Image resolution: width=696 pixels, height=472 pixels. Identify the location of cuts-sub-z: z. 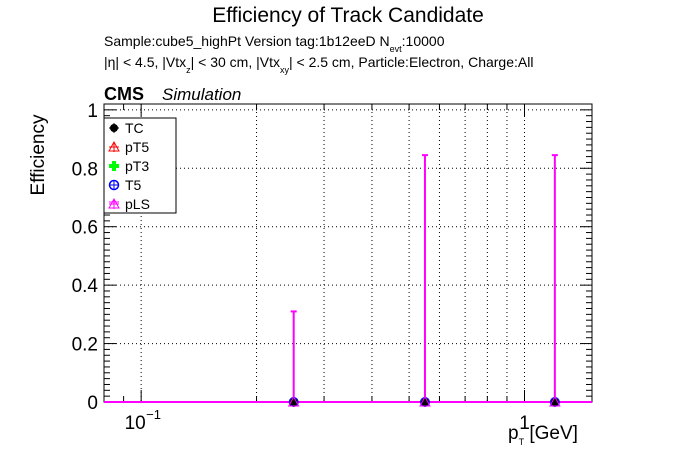
(188, 70).